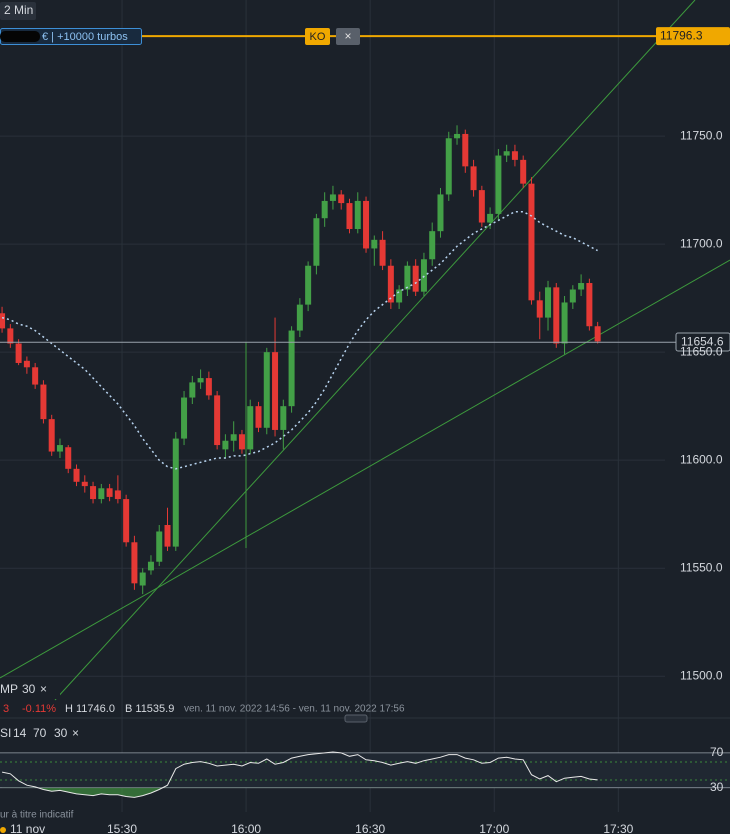 The image size is (730, 834). Describe the element at coordinates (701, 243) in the screenshot. I see `y-tick-label: 11700.0` at that location.